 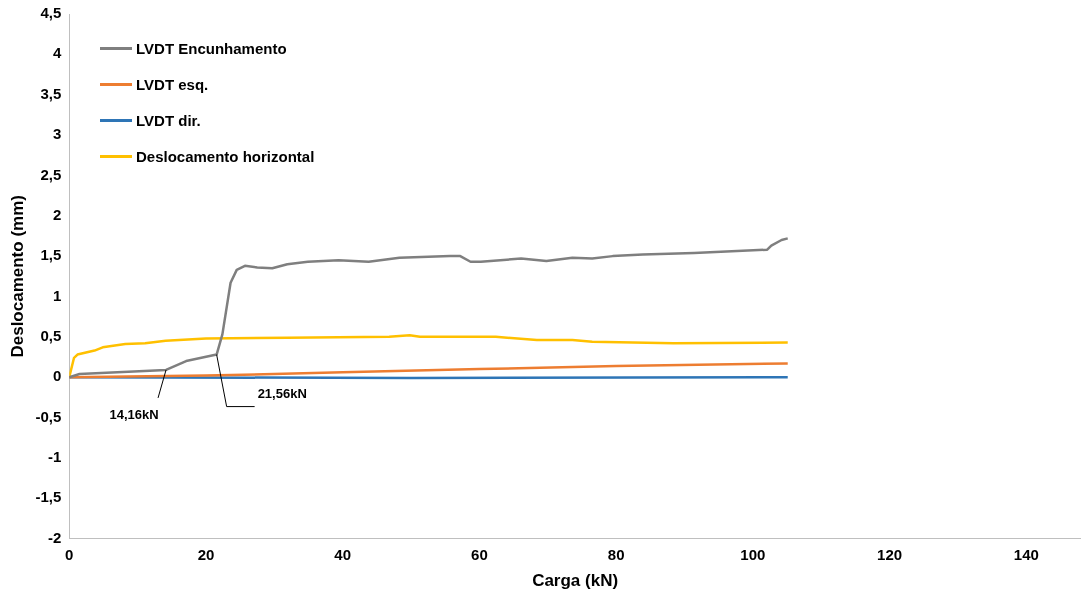 What do you see at coordinates (57, 214) in the screenshot?
I see `y-tick-label: 2` at bounding box center [57, 214].